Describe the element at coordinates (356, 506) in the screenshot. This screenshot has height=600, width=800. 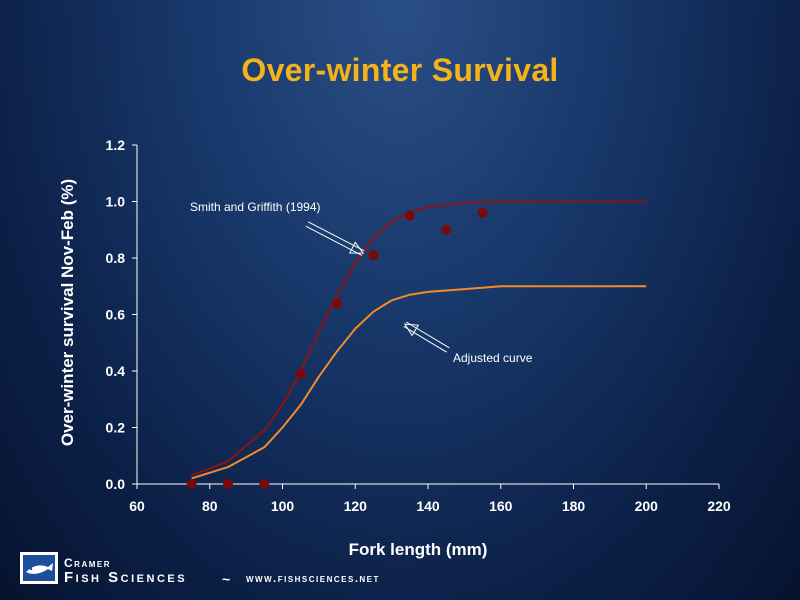
I see `x-tick-label: 120` at that location.